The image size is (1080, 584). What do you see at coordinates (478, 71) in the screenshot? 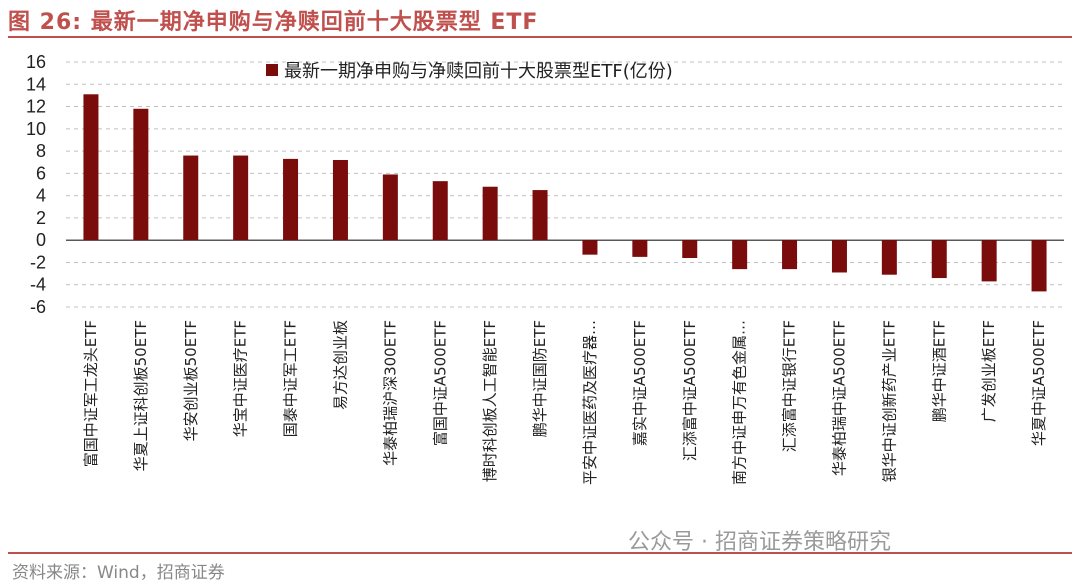
I see `legend-label: 最新一期净申购与净赎回前十大股票型ETF(亿份)` at bounding box center [478, 71].